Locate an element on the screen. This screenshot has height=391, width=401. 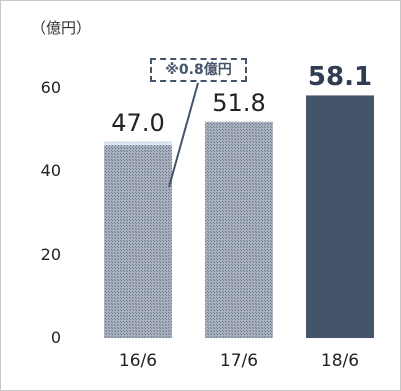
x-category-label: 16/6 is located at coordinates (138, 361).